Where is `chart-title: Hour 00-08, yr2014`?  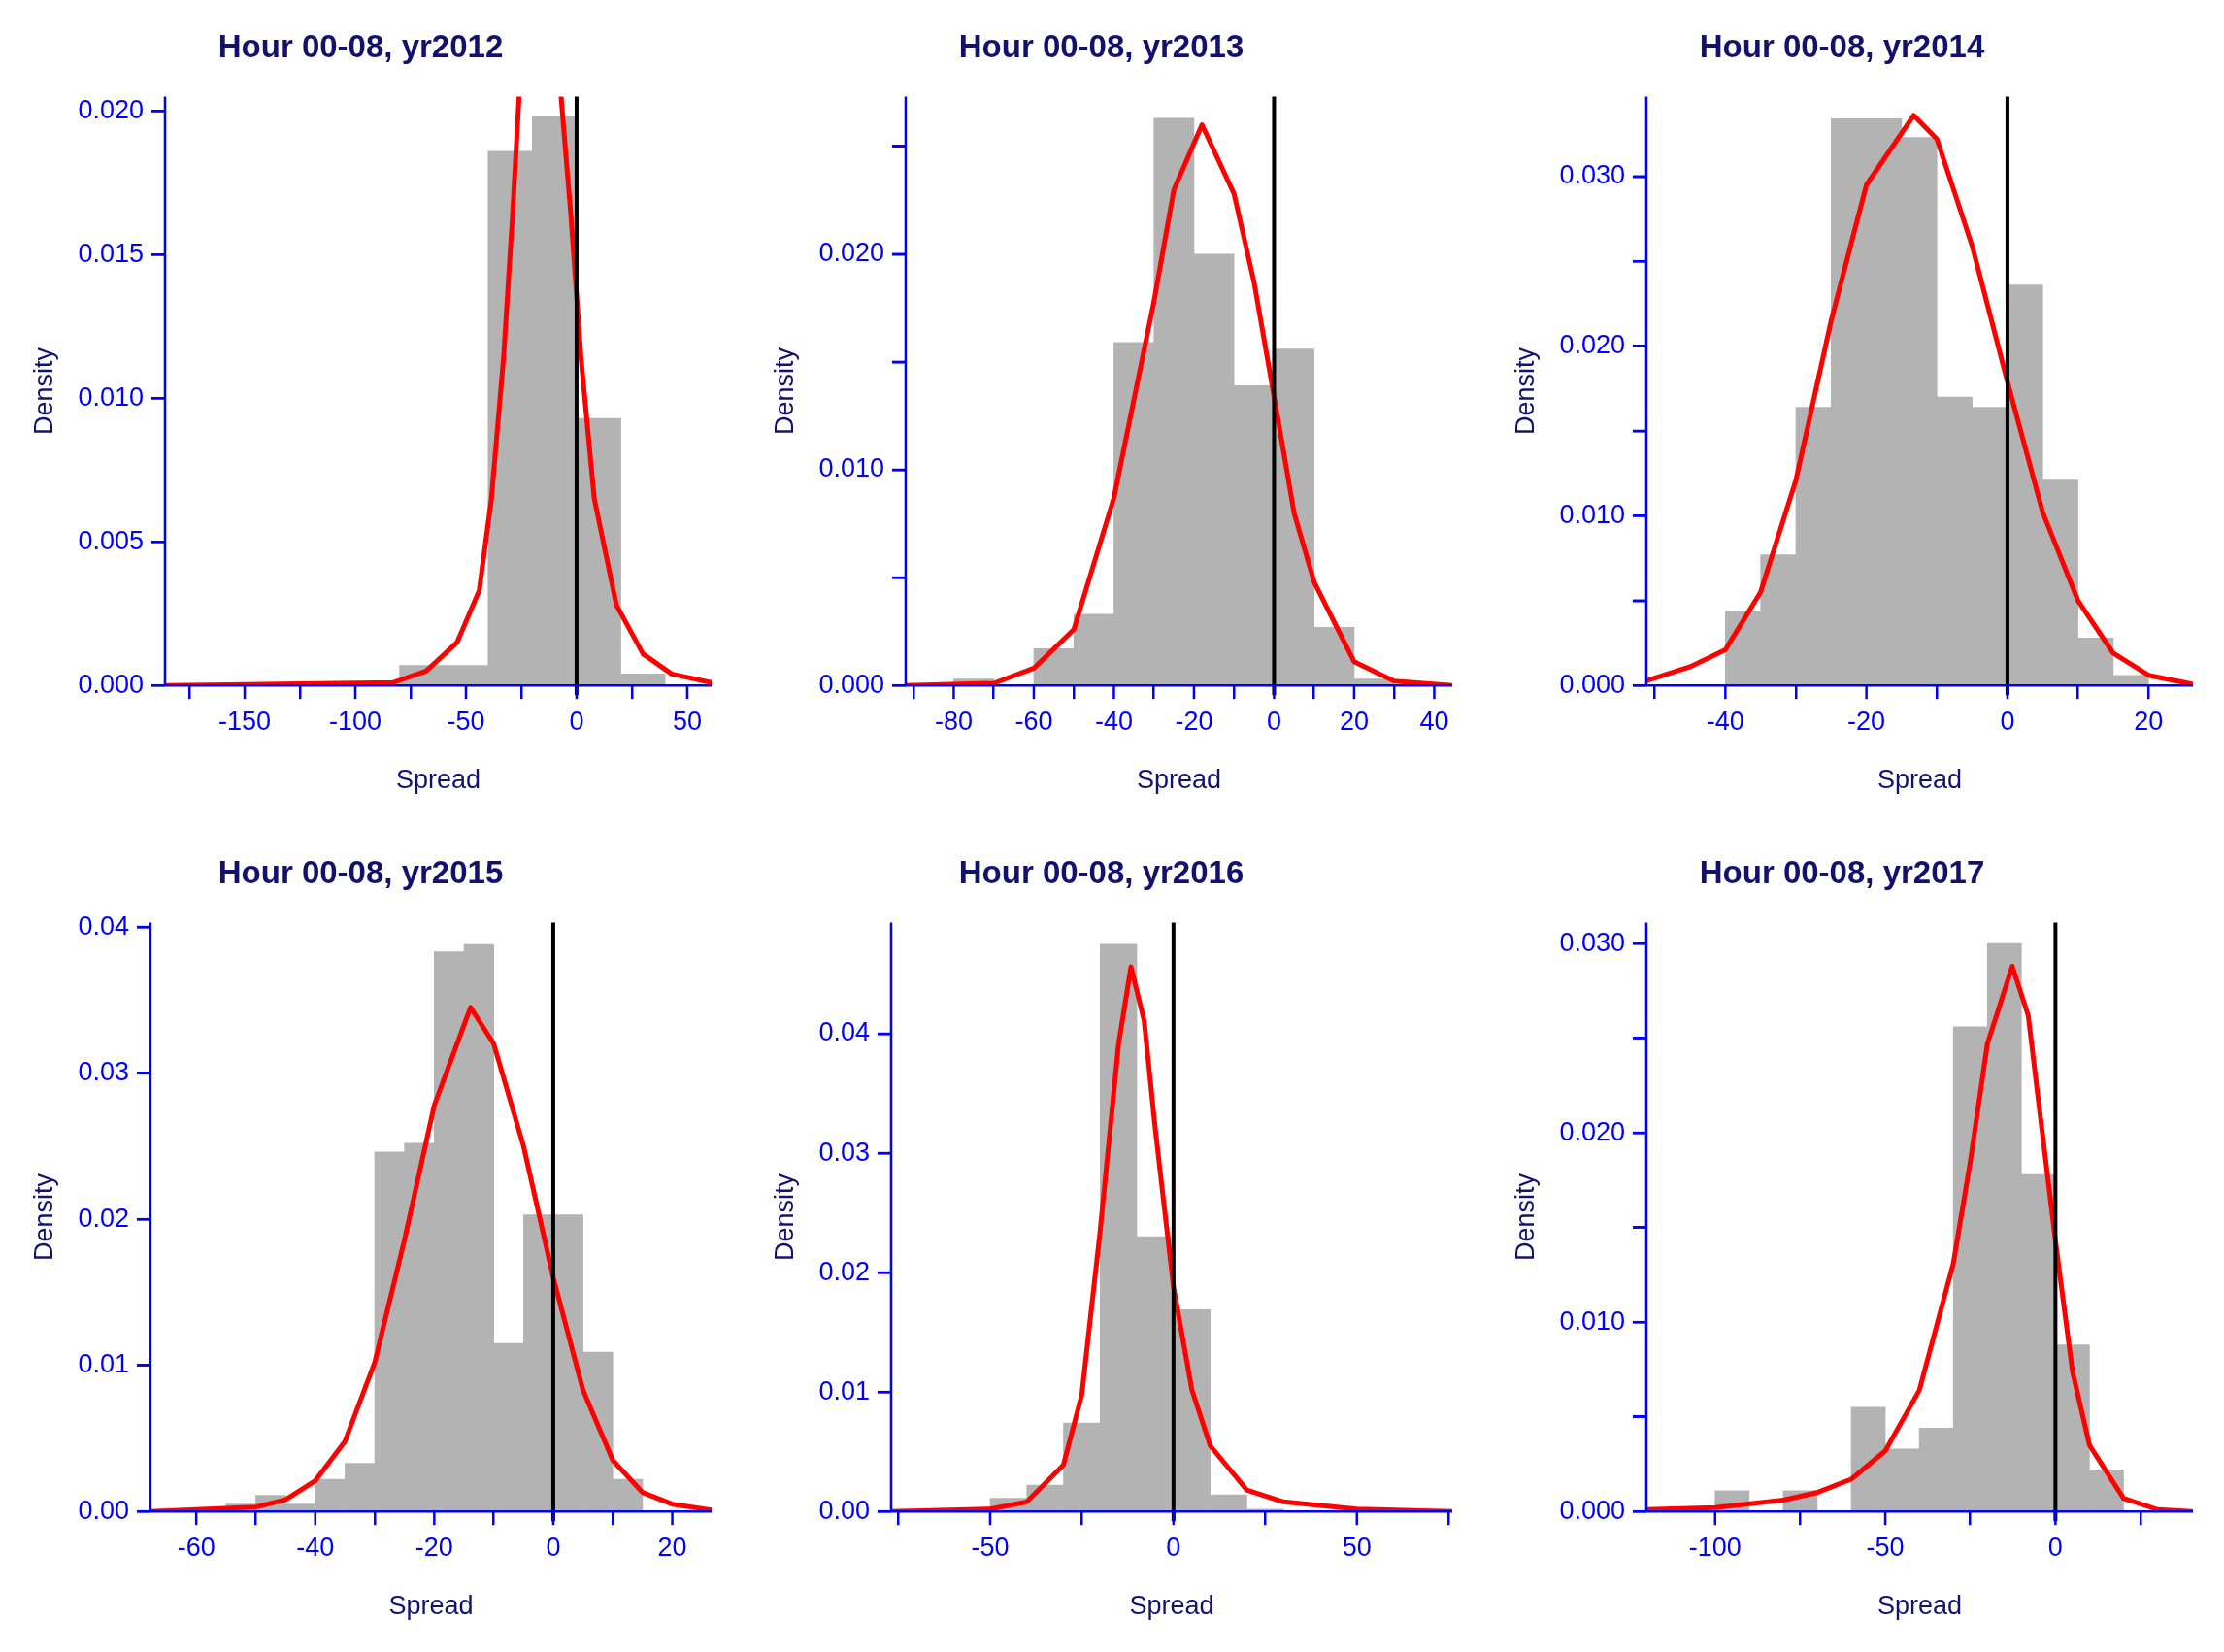 chart-title: Hour 00-08, yr2014 is located at coordinates (1842, 45).